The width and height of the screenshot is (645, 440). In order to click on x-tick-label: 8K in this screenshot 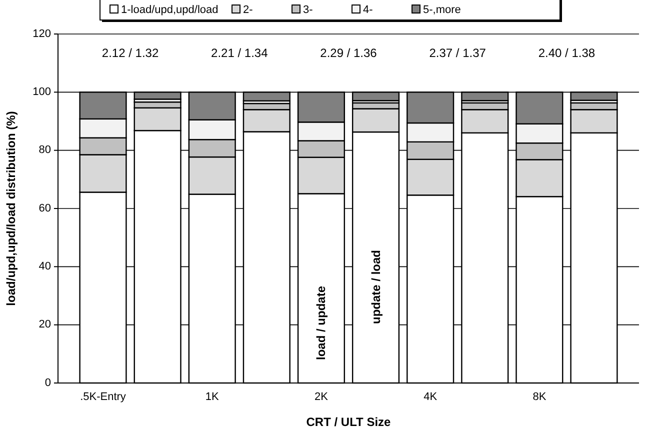, I will do `click(539, 397)`.